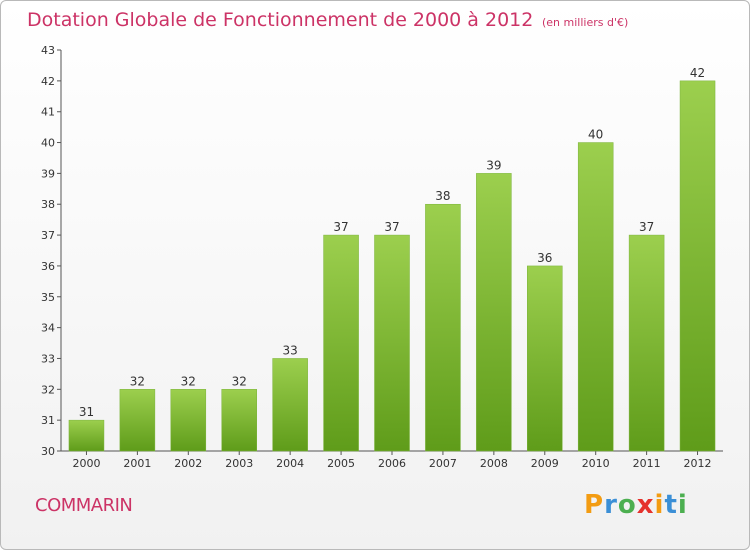  What do you see at coordinates (48, 389) in the screenshot?
I see `y-tick-label: 32` at bounding box center [48, 389].